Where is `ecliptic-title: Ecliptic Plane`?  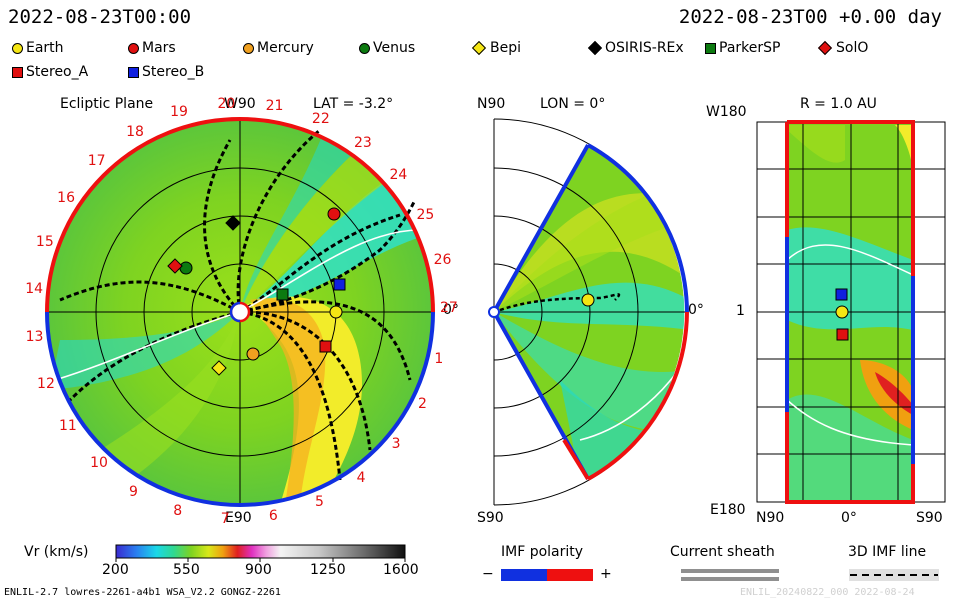
ecliptic-title: Ecliptic Plane is located at coordinates (107, 104).